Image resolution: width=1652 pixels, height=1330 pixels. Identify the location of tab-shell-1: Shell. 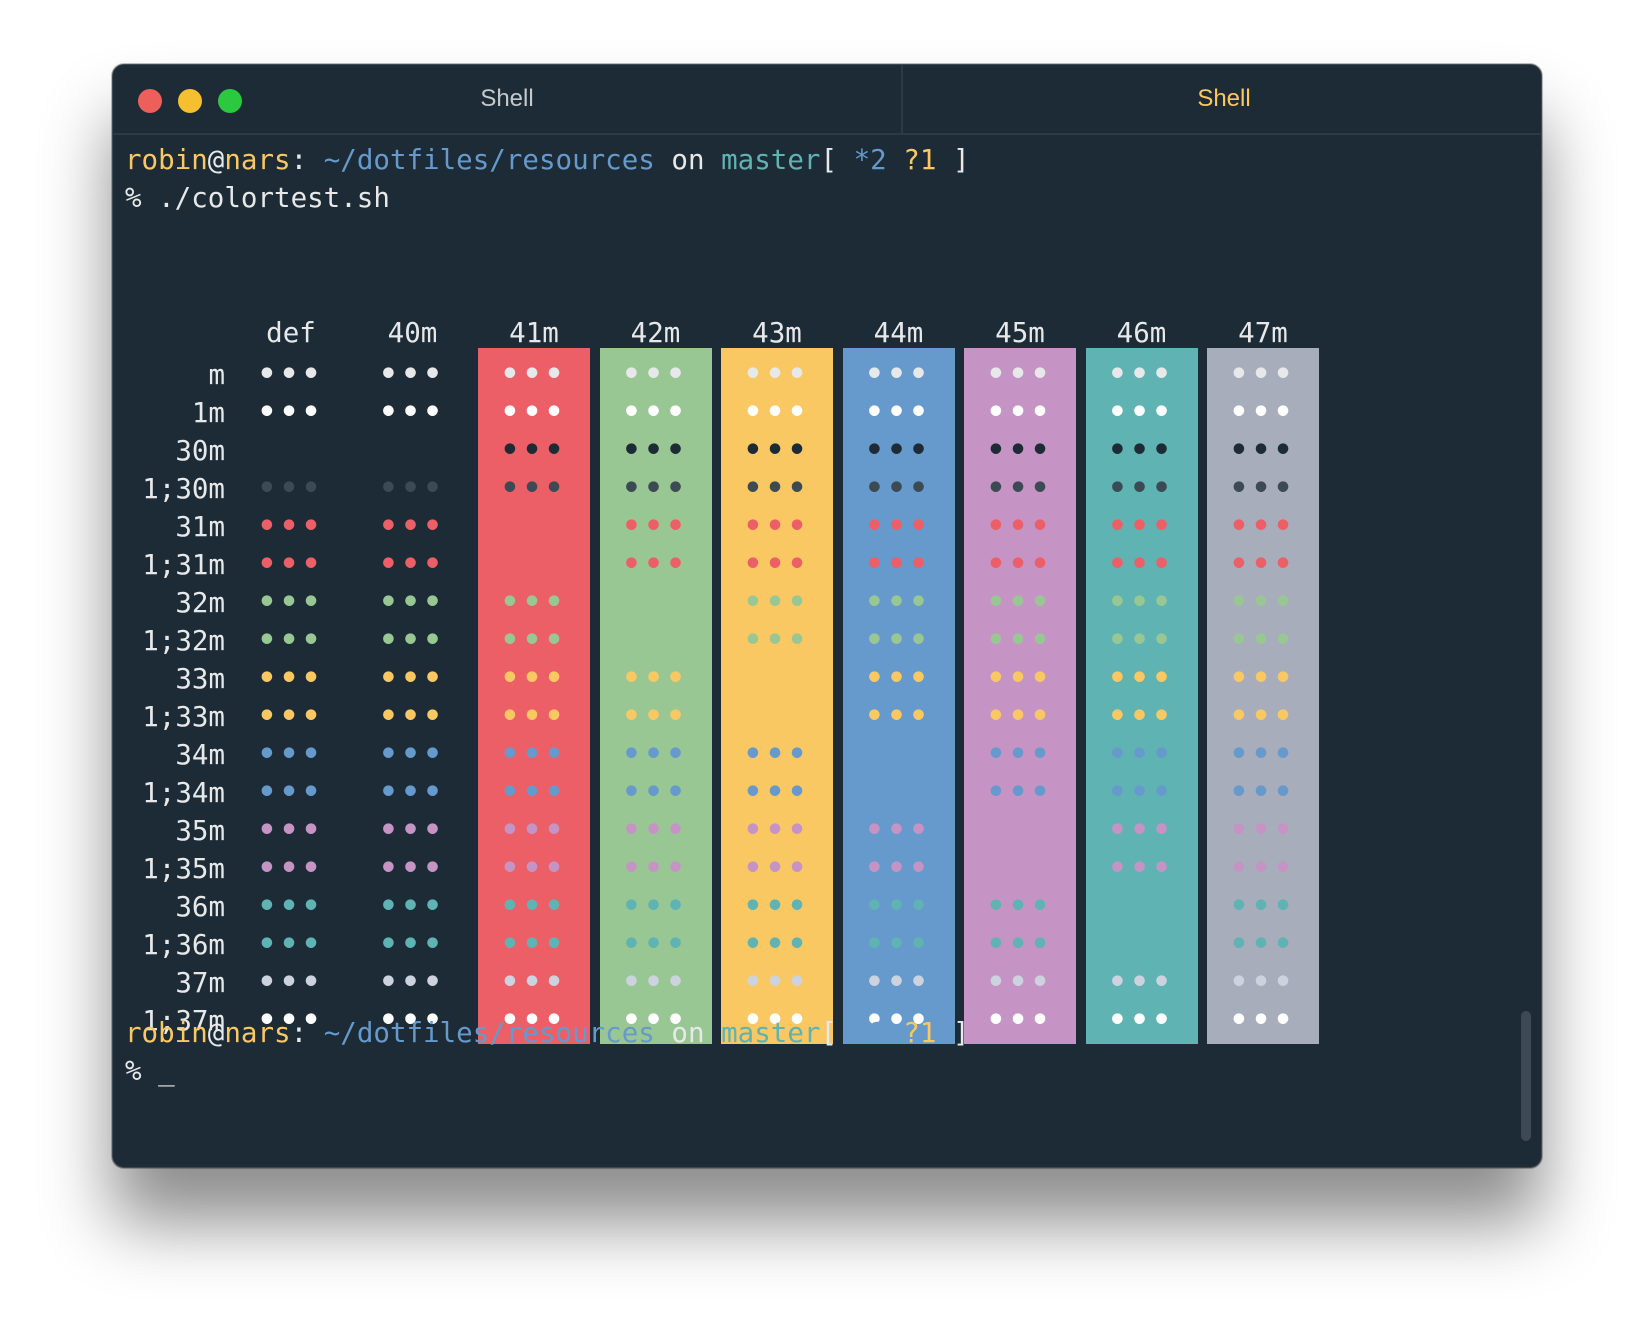
(508, 99).